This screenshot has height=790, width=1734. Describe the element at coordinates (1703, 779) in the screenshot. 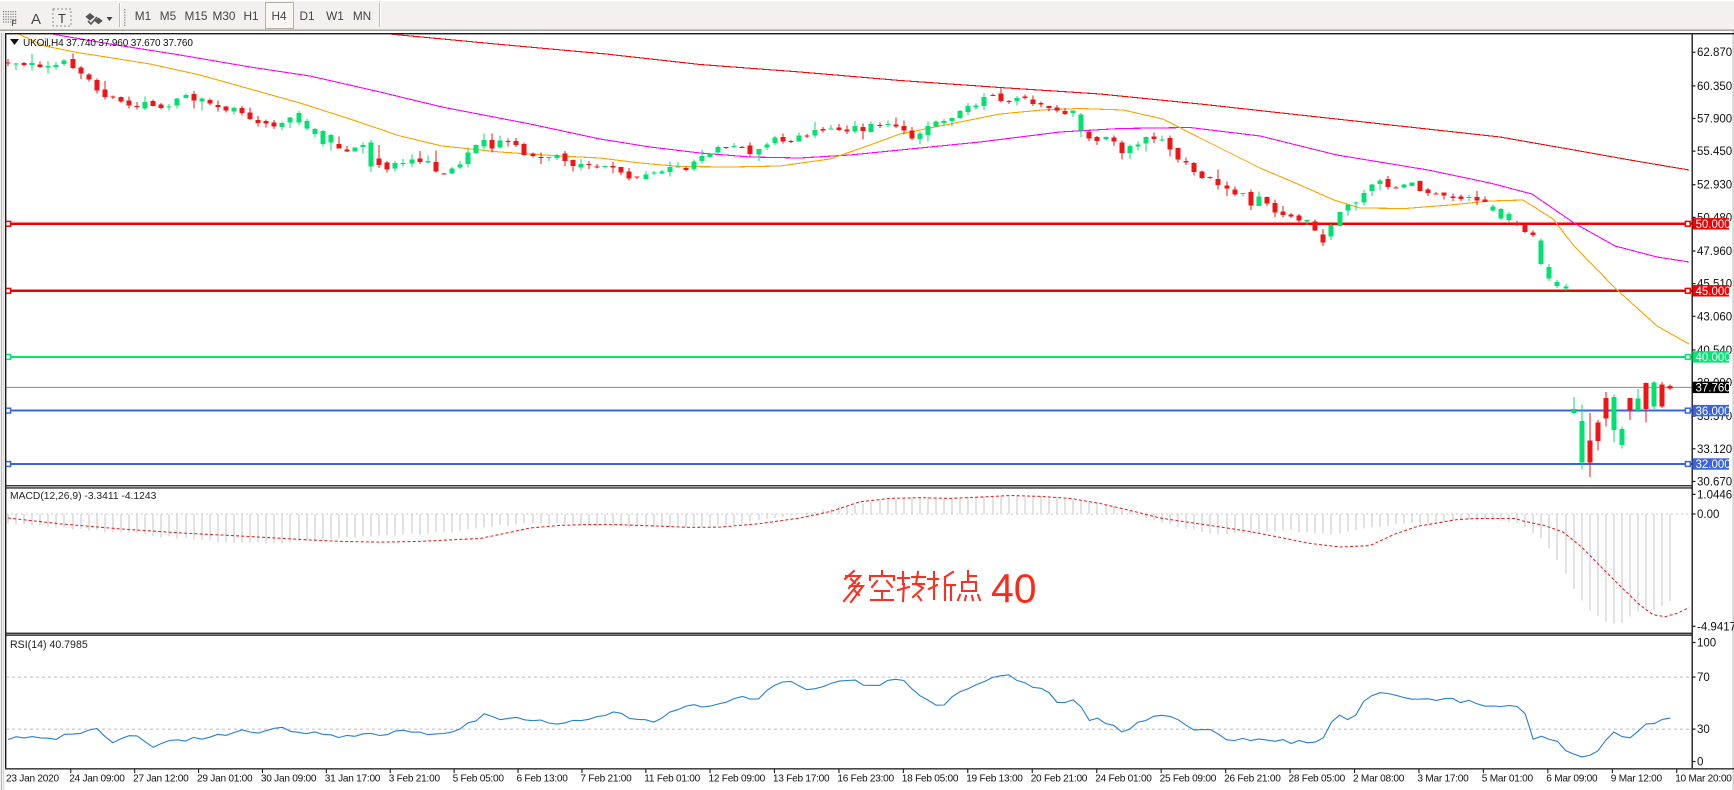

I see `svg-text: 10 Mar 20:00` at that location.